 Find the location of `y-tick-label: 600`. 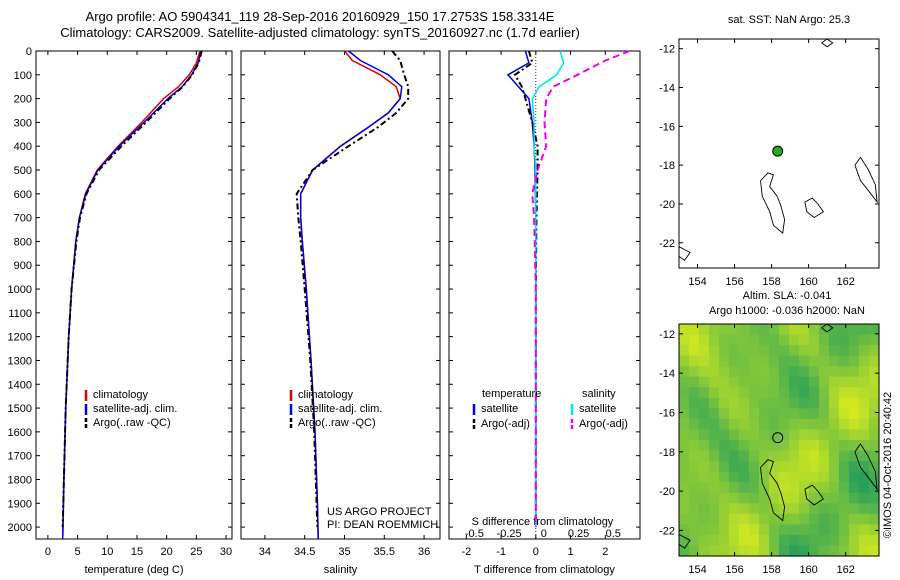

y-tick-label: 600 is located at coordinates (23, 195).